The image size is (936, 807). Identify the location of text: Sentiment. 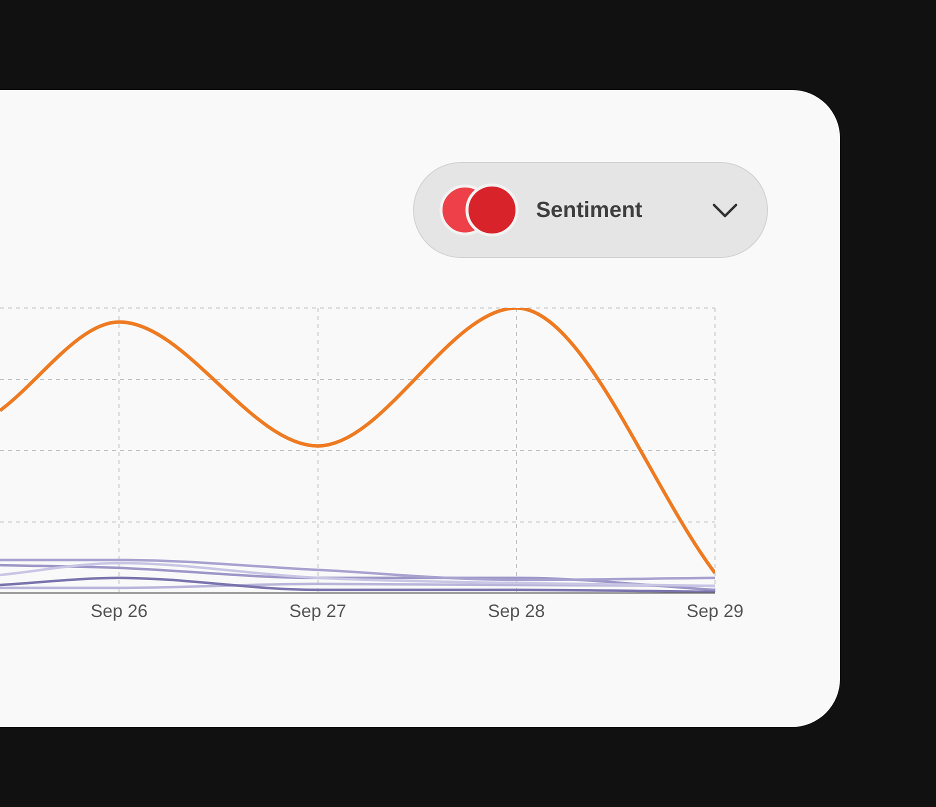
(589, 210).